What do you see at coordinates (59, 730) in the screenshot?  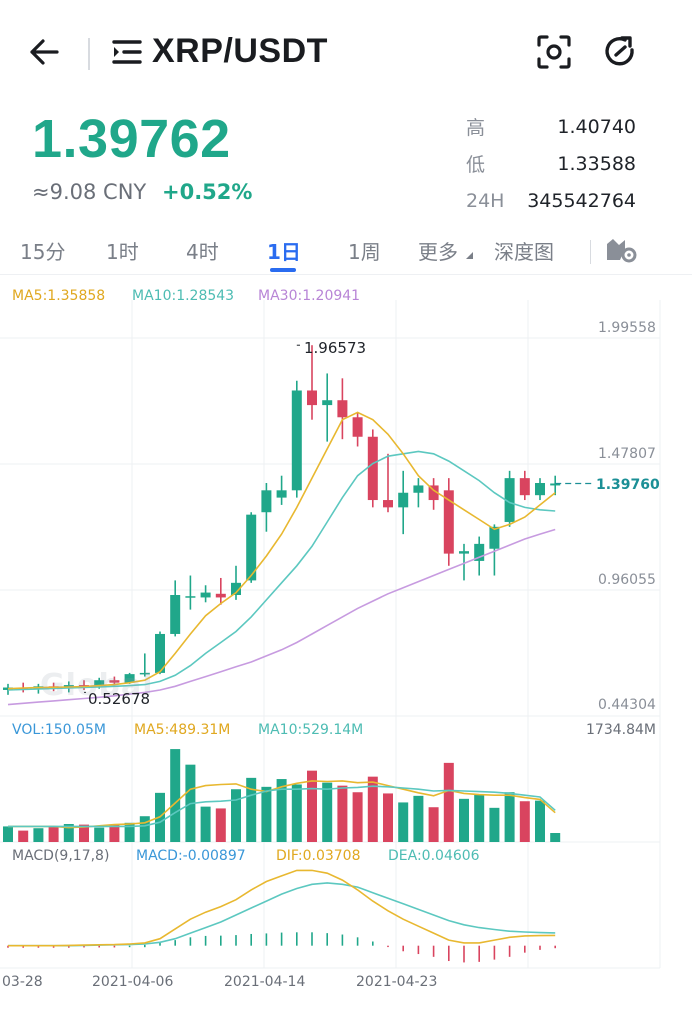 I see `vol-legend: VOL:150.05M` at bounding box center [59, 730].